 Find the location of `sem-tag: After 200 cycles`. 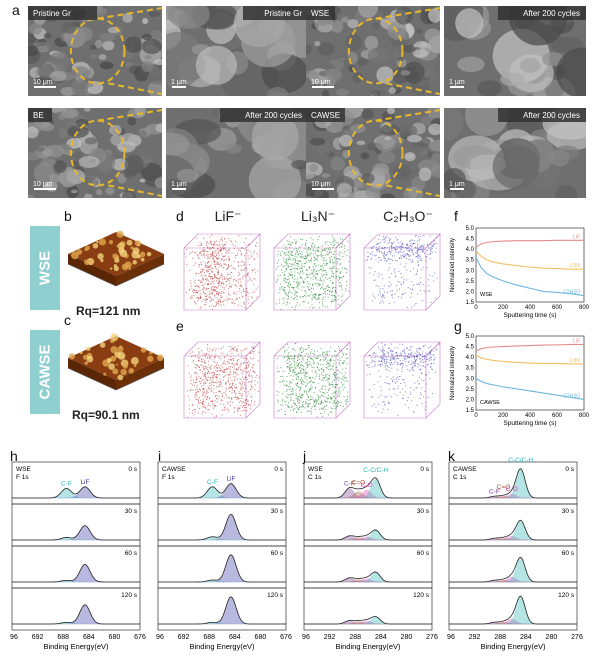

sem-tag: After 200 cycles is located at coordinates (551, 13).